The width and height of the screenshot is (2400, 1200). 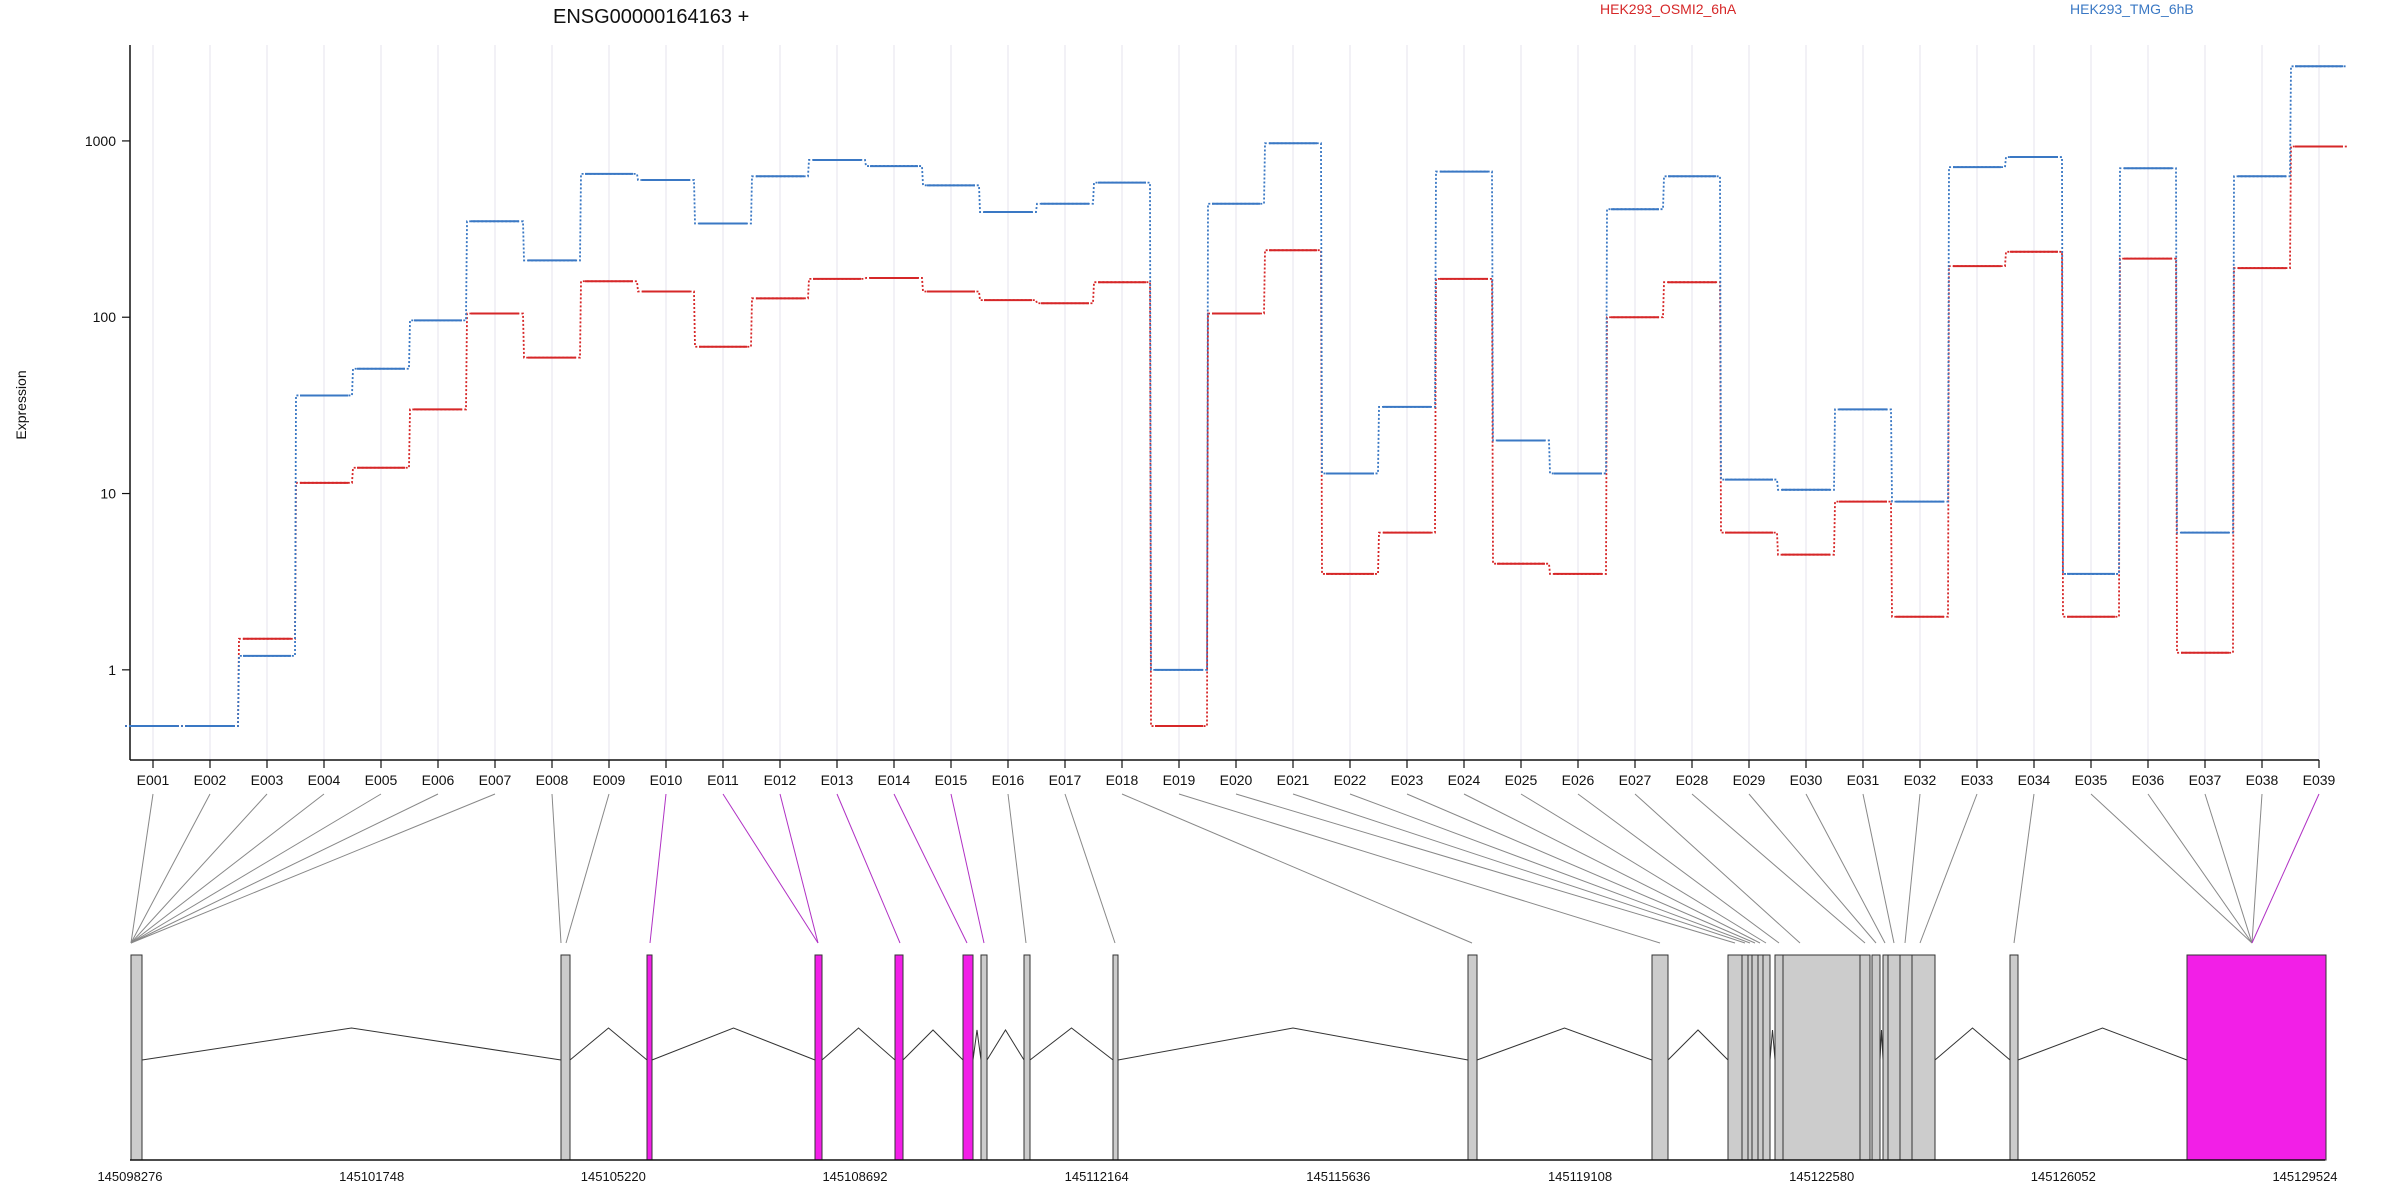 I want to click on exon-connectors, so click(x=1225, y=868).